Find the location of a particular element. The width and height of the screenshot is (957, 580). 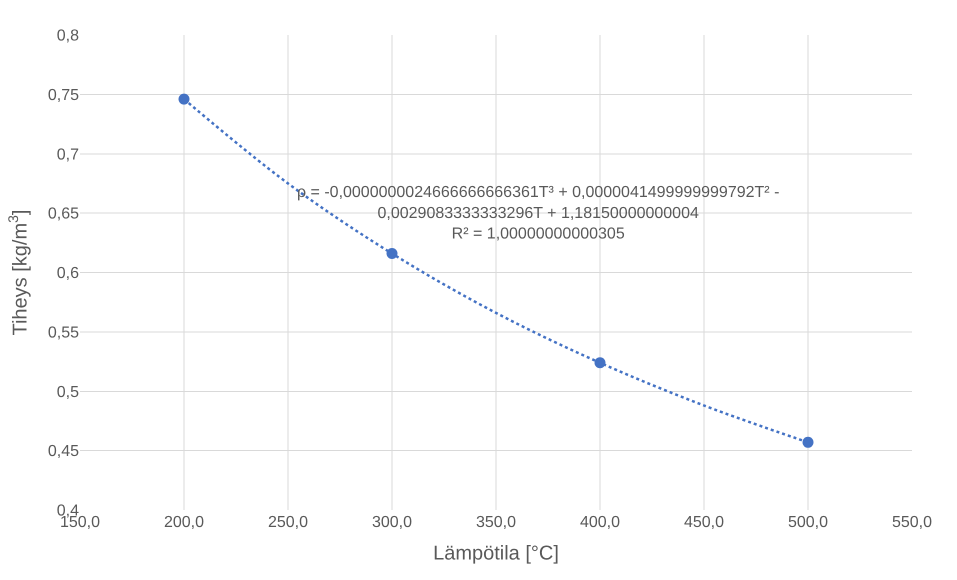

y-tick-label: 0,45 is located at coordinates (64, 451).